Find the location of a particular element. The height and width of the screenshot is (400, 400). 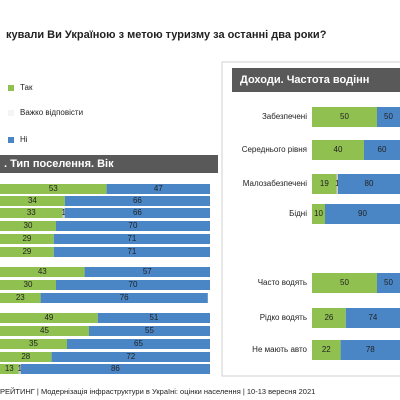

value-label: 10 is located at coordinates (318, 213).